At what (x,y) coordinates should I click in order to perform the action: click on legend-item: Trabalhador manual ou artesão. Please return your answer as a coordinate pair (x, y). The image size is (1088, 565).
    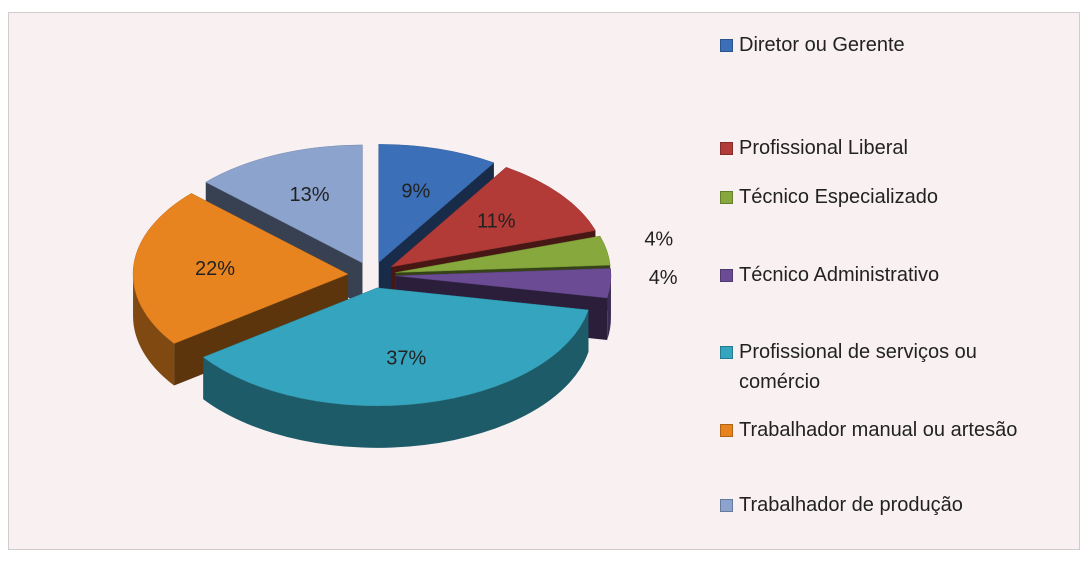
    Looking at the image, I should click on (890, 430).